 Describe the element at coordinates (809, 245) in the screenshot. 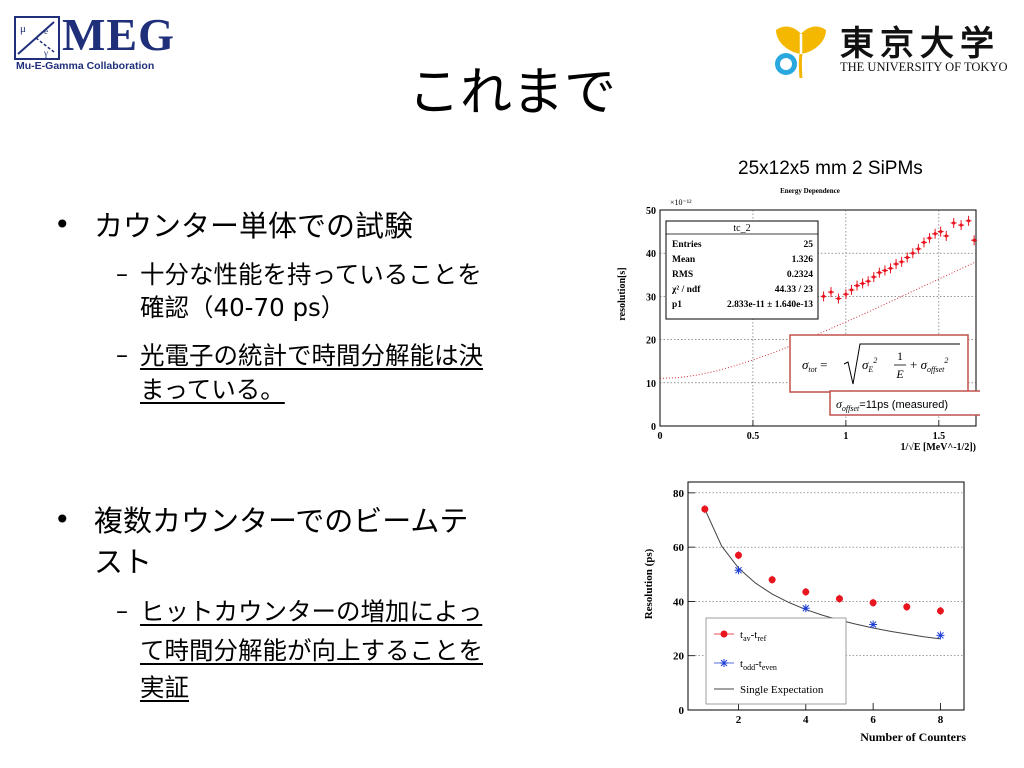

I see `stats-row-value: 25` at that location.